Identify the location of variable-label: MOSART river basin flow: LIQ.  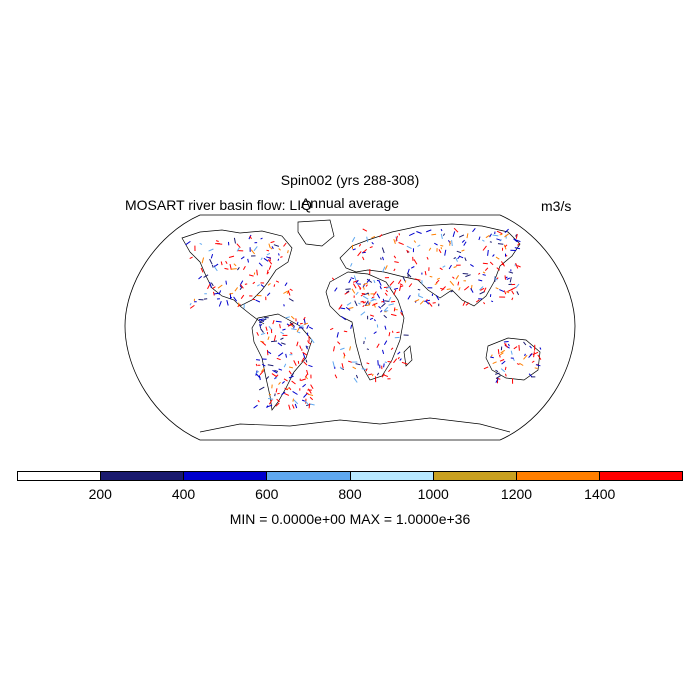
(218, 205).